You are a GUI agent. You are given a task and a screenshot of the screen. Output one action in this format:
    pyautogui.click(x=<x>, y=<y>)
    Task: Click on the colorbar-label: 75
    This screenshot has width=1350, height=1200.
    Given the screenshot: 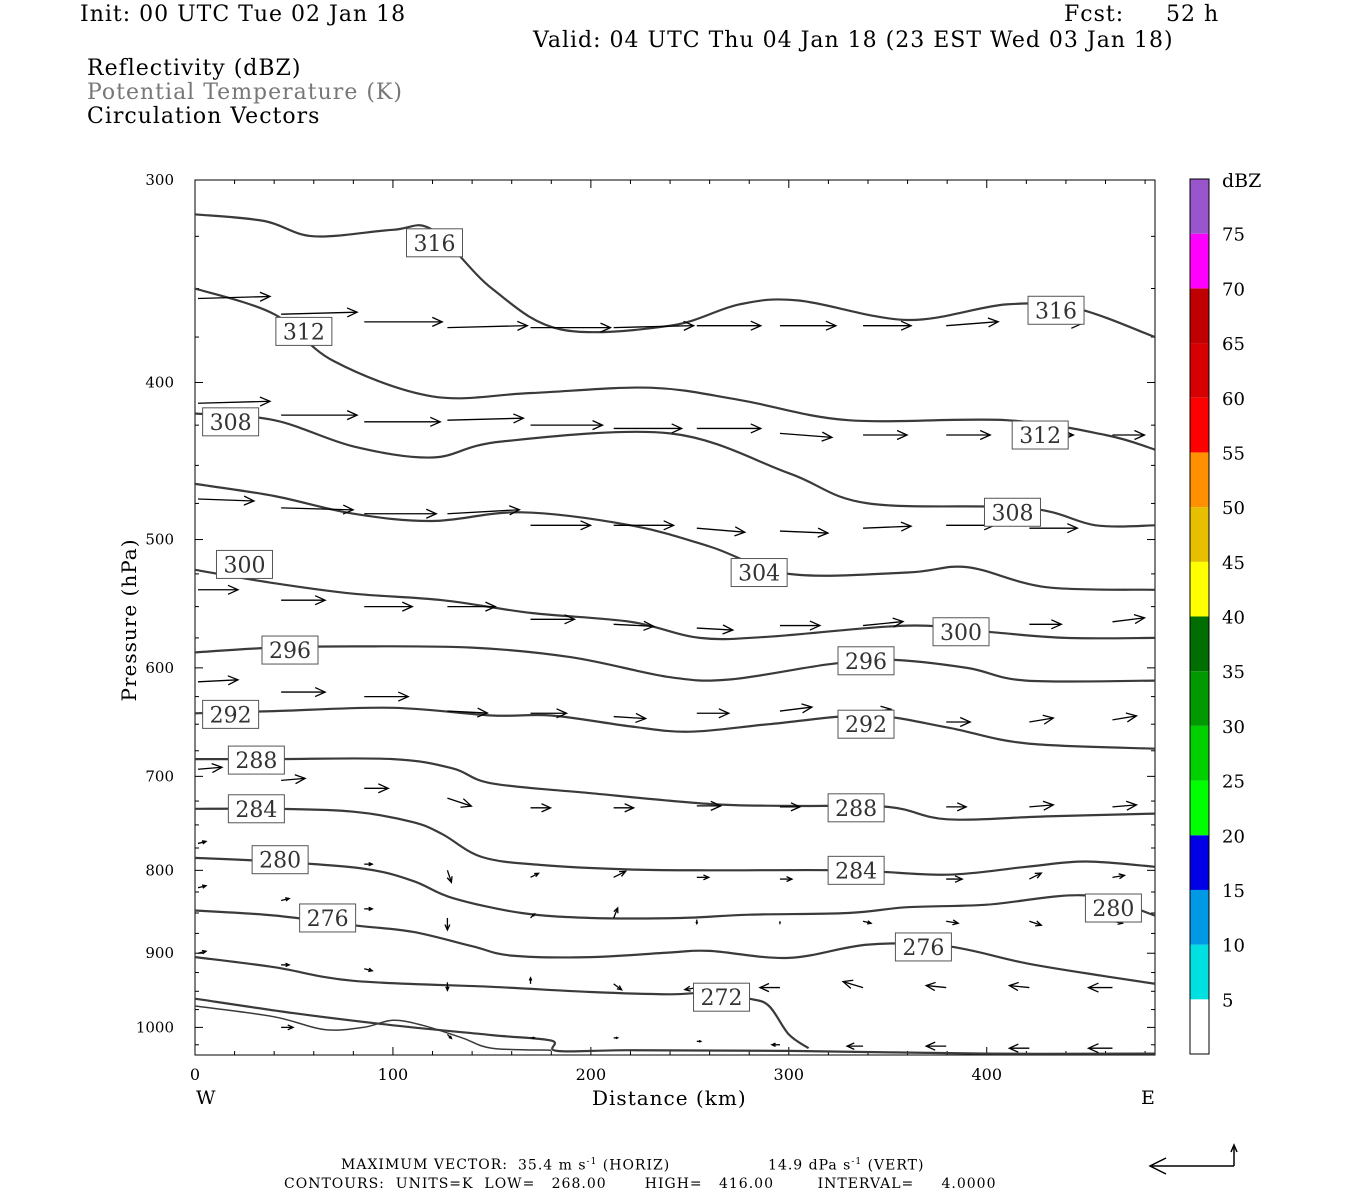 What is the action you would take?
    pyautogui.click(x=1233, y=235)
    